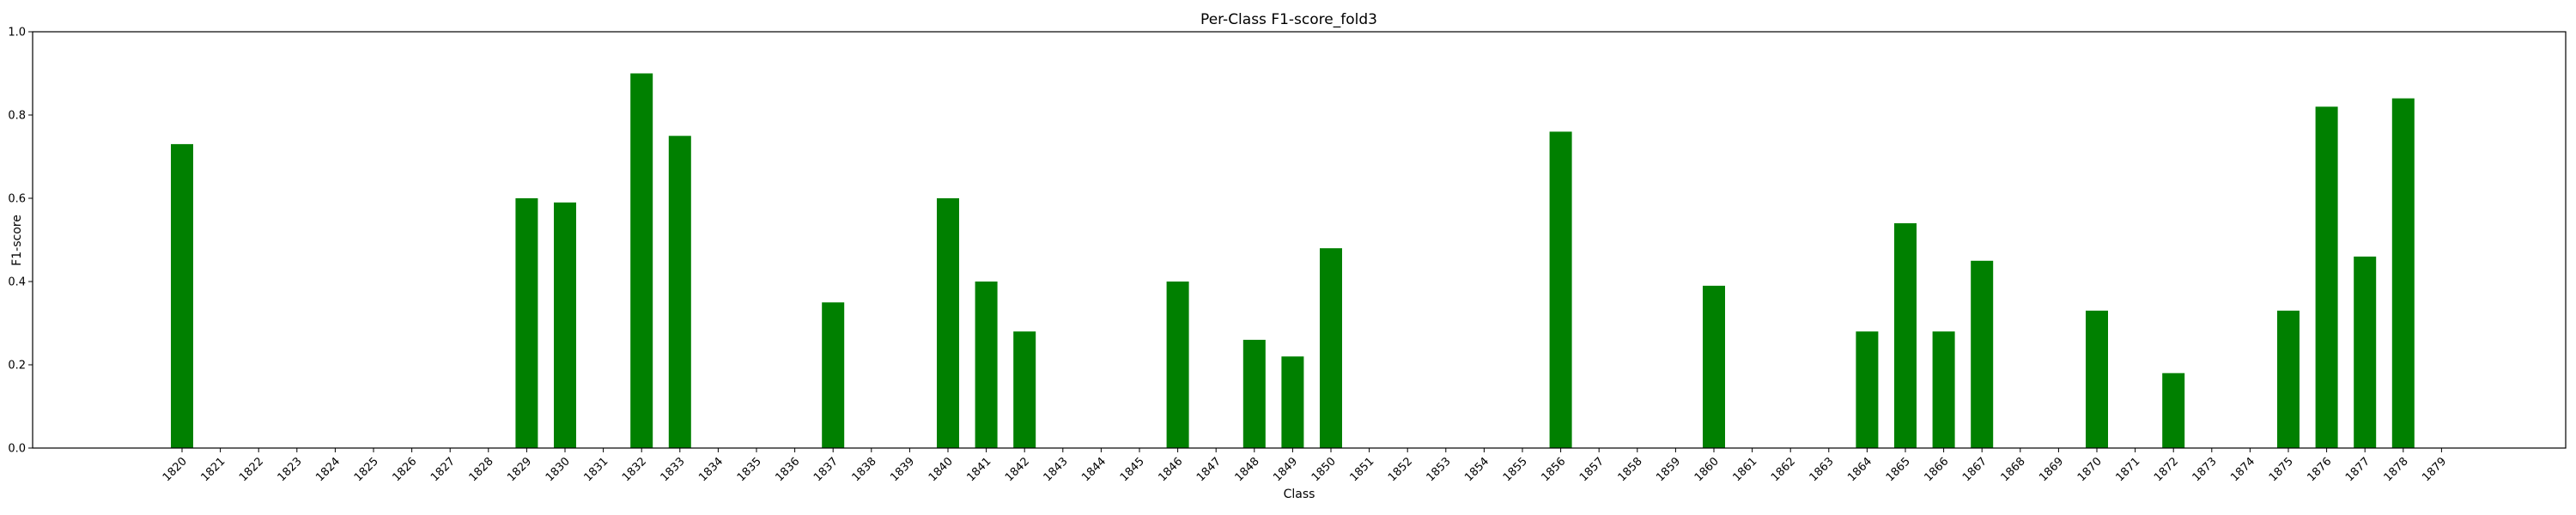 The height and width of the screenshot is (515, 2576). I want to click on x-axis-label: Class, so click(1299, 494).